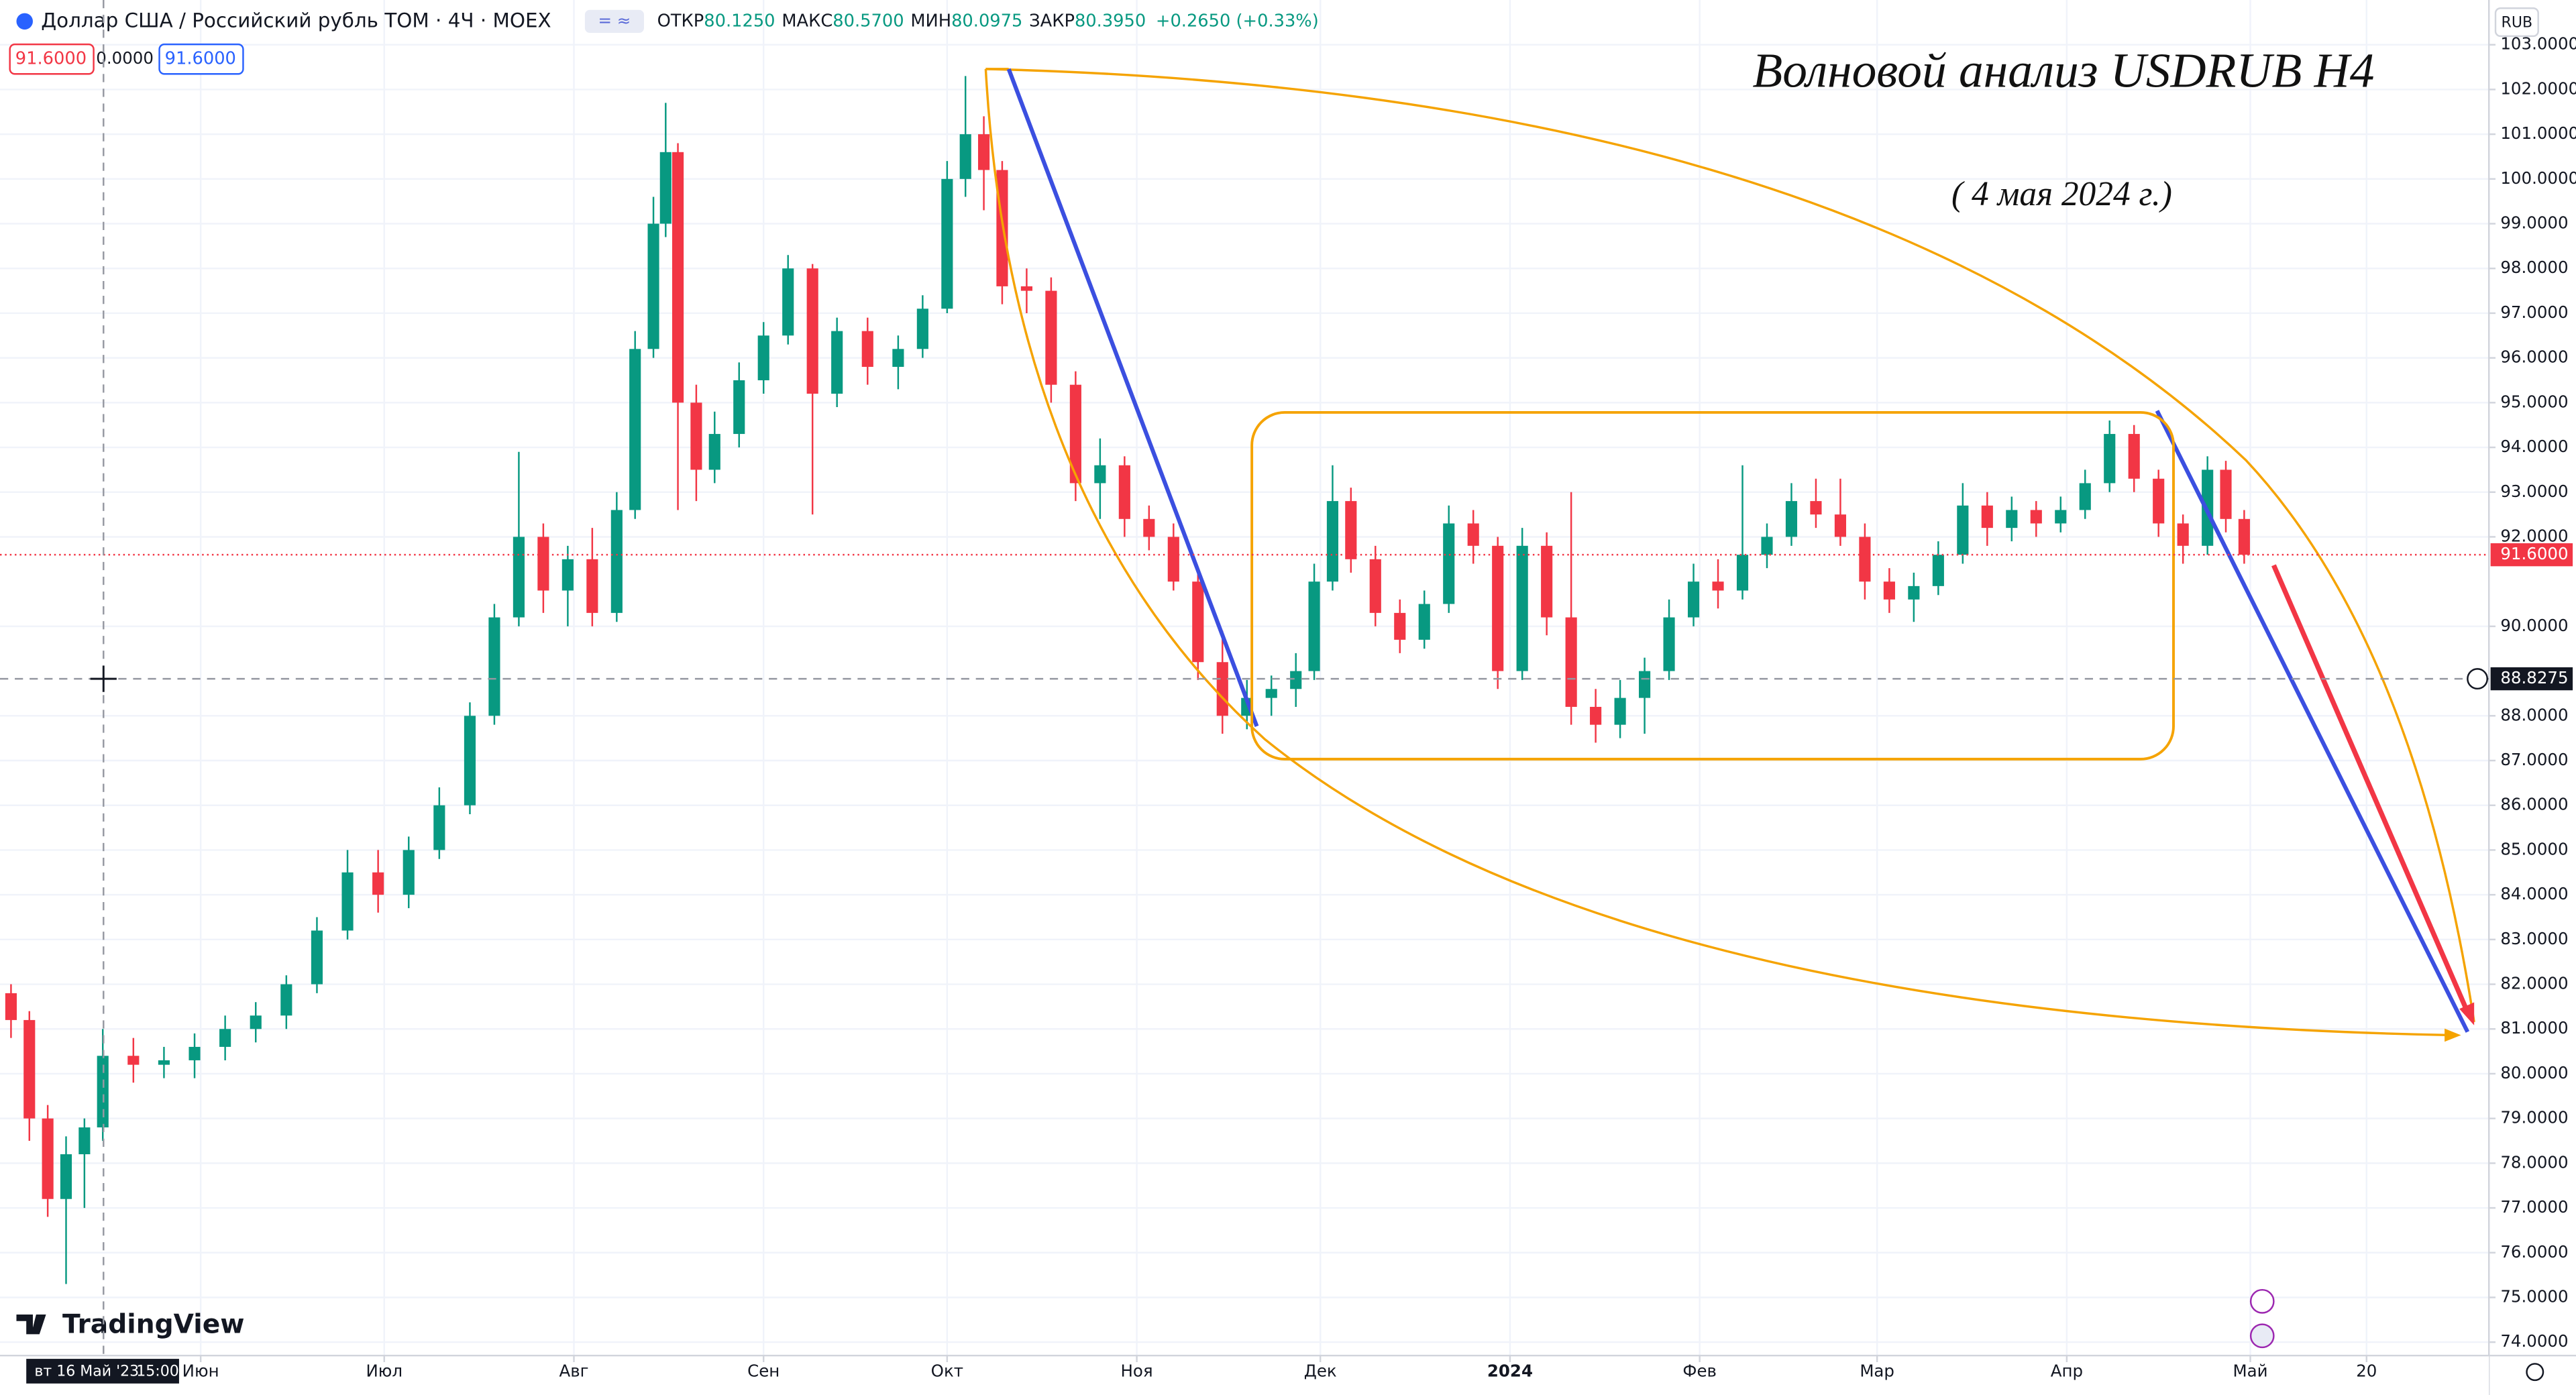  Describe the element at coordinates (2534, 312) in the screenshot. I see `y-tick-label: 97.0000` at that location.